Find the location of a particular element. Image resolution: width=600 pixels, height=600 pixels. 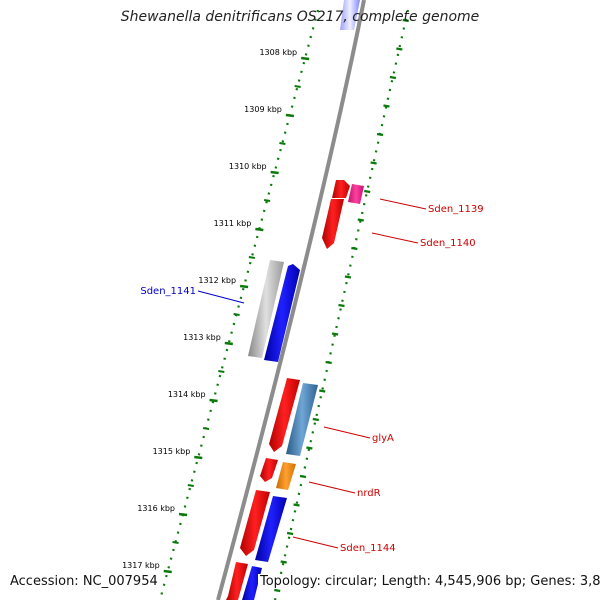

gene-glya-steelblue is located at coordinates (302, 419).